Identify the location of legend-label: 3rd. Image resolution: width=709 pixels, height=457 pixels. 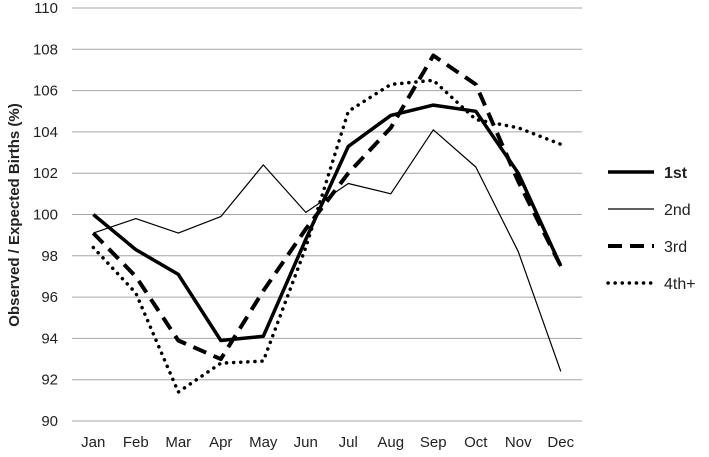
(675, 247).